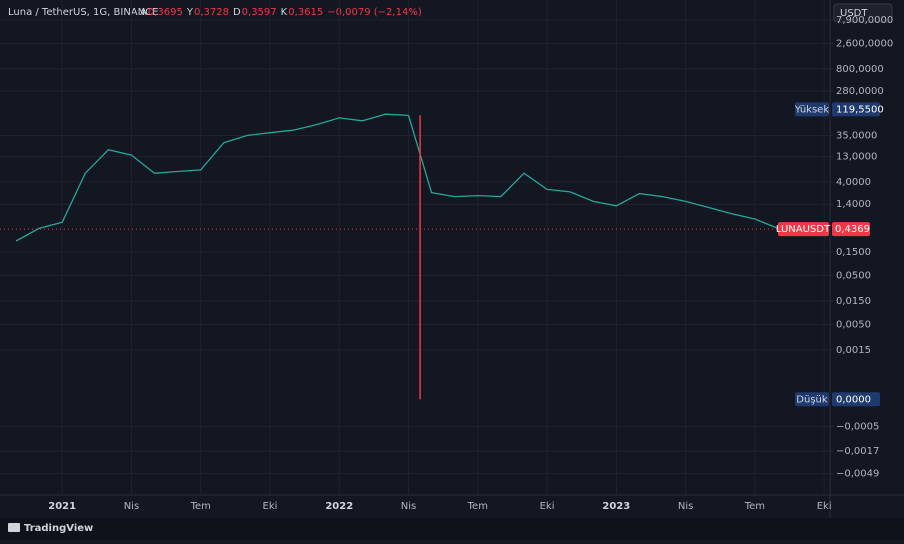 The width and height of the screenshot is (904, 544). I want to click on last-price-box, so click(851, 229).